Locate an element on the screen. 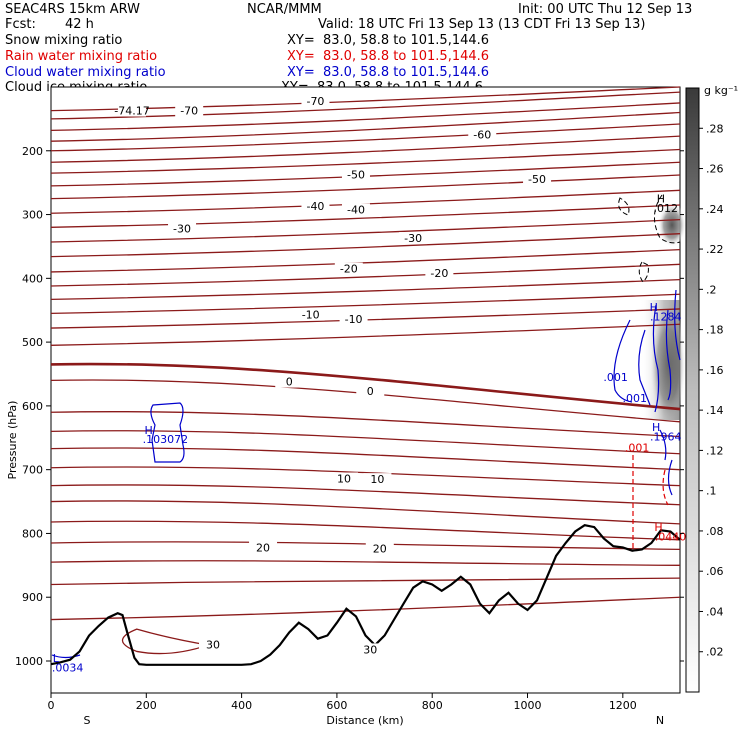 This screenshot has height=740, width=740. colorbar-tick-label: .16 is located at coordinates (715, 370).